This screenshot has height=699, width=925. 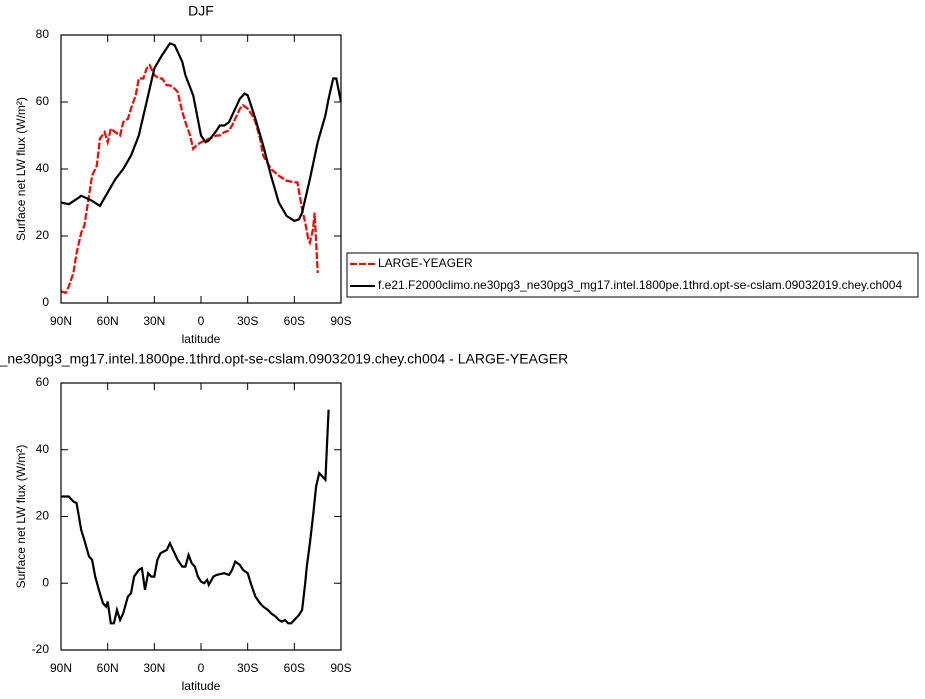 I want to click on chart-title: DJF, so click(x=201, y=11).